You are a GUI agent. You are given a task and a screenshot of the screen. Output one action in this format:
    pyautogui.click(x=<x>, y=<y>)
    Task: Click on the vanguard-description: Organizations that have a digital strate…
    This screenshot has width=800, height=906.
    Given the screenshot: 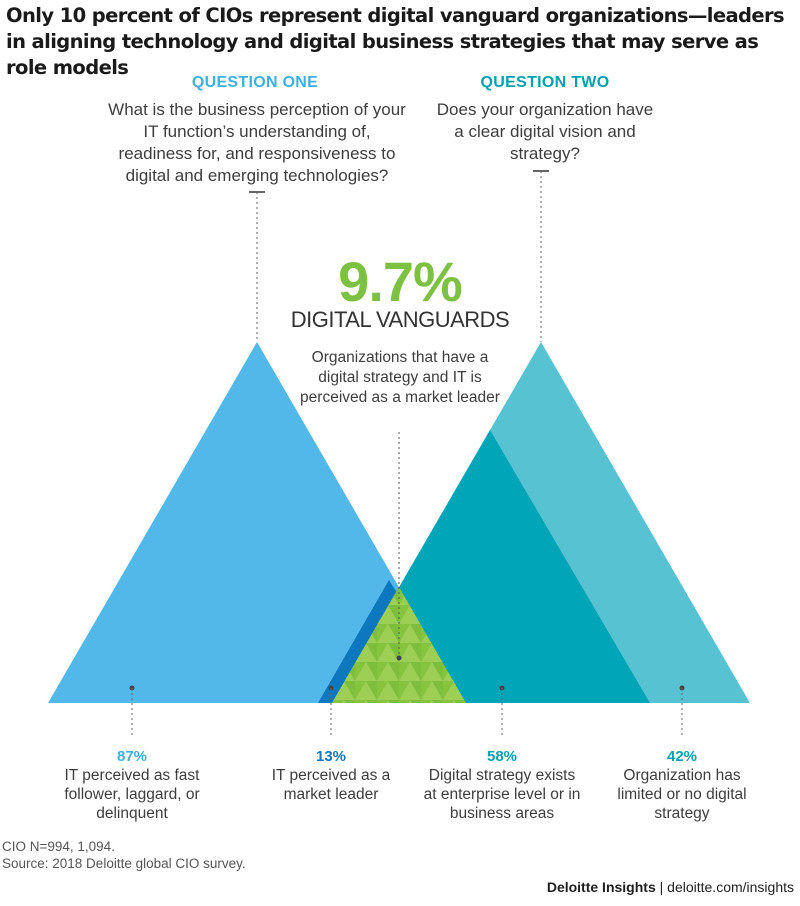 What is the action you would take?
    pyautogui.click(x=400, y=377)
    